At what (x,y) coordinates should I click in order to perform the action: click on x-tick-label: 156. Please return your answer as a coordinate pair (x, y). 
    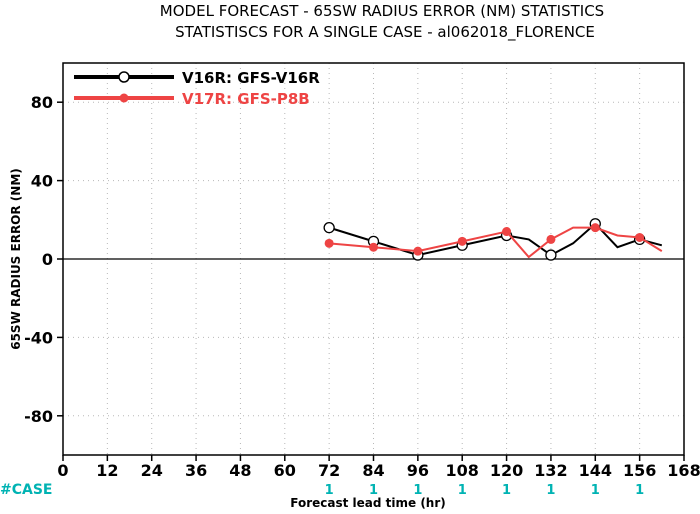
    Looking at the image, I should click on (639, 470).